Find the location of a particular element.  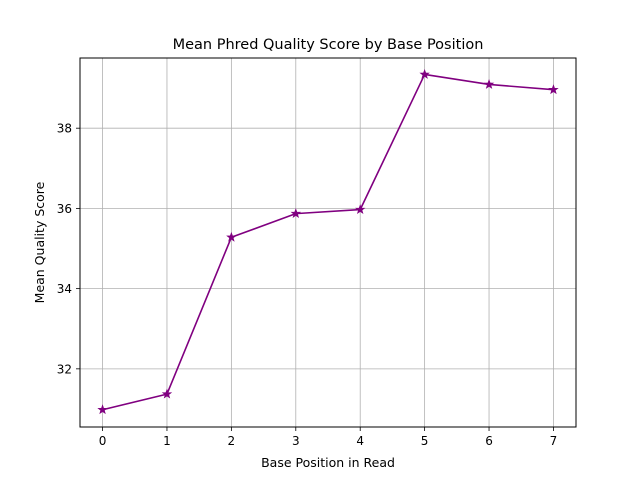

y-tick-label: 38 is located at coordinates (64, 129).